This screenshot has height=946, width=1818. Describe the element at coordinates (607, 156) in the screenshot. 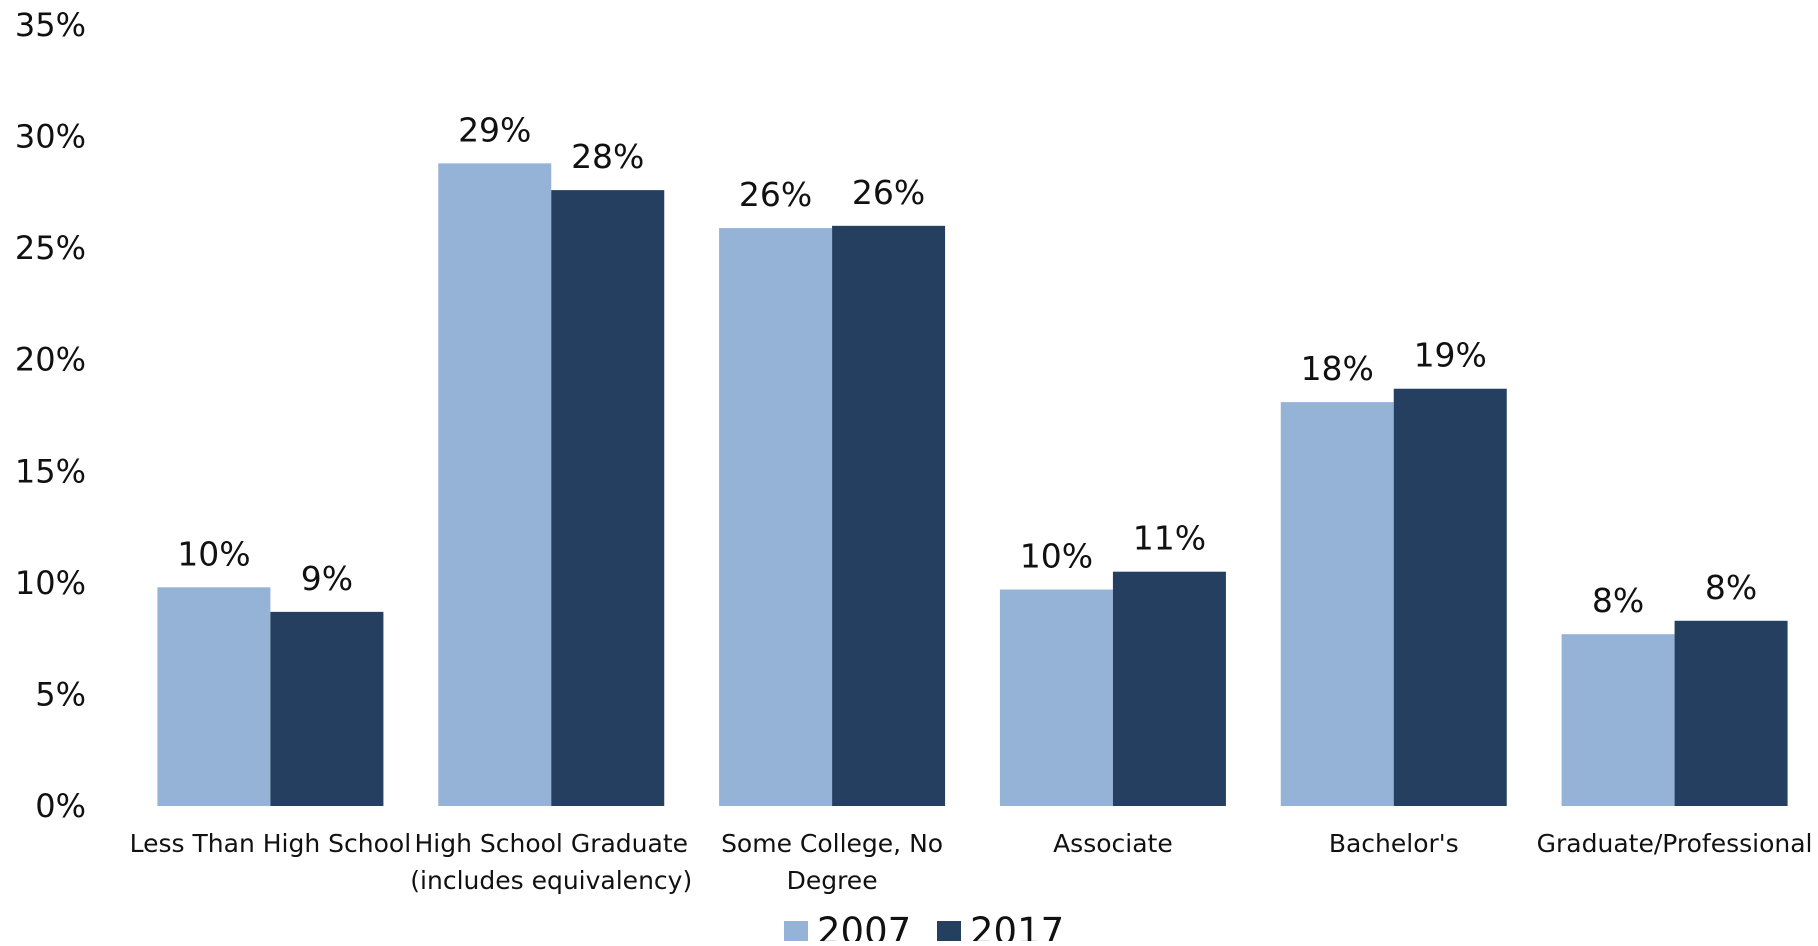

I see `data-label-2017-1: 28%` at that location.